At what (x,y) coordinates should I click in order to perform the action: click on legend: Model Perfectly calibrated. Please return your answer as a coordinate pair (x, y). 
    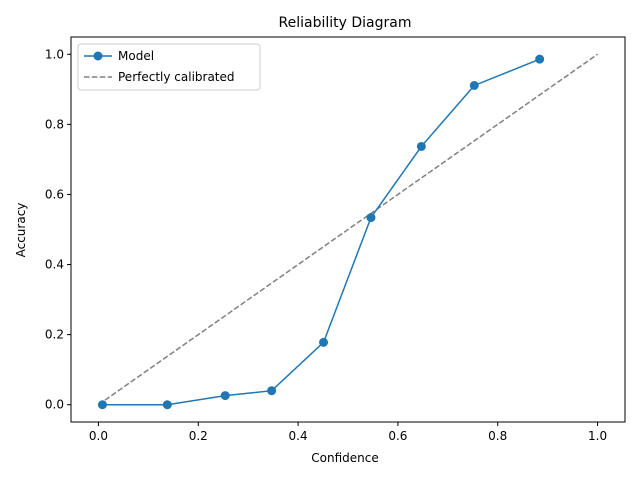
    Looking at the image, I should click on (169, 67).